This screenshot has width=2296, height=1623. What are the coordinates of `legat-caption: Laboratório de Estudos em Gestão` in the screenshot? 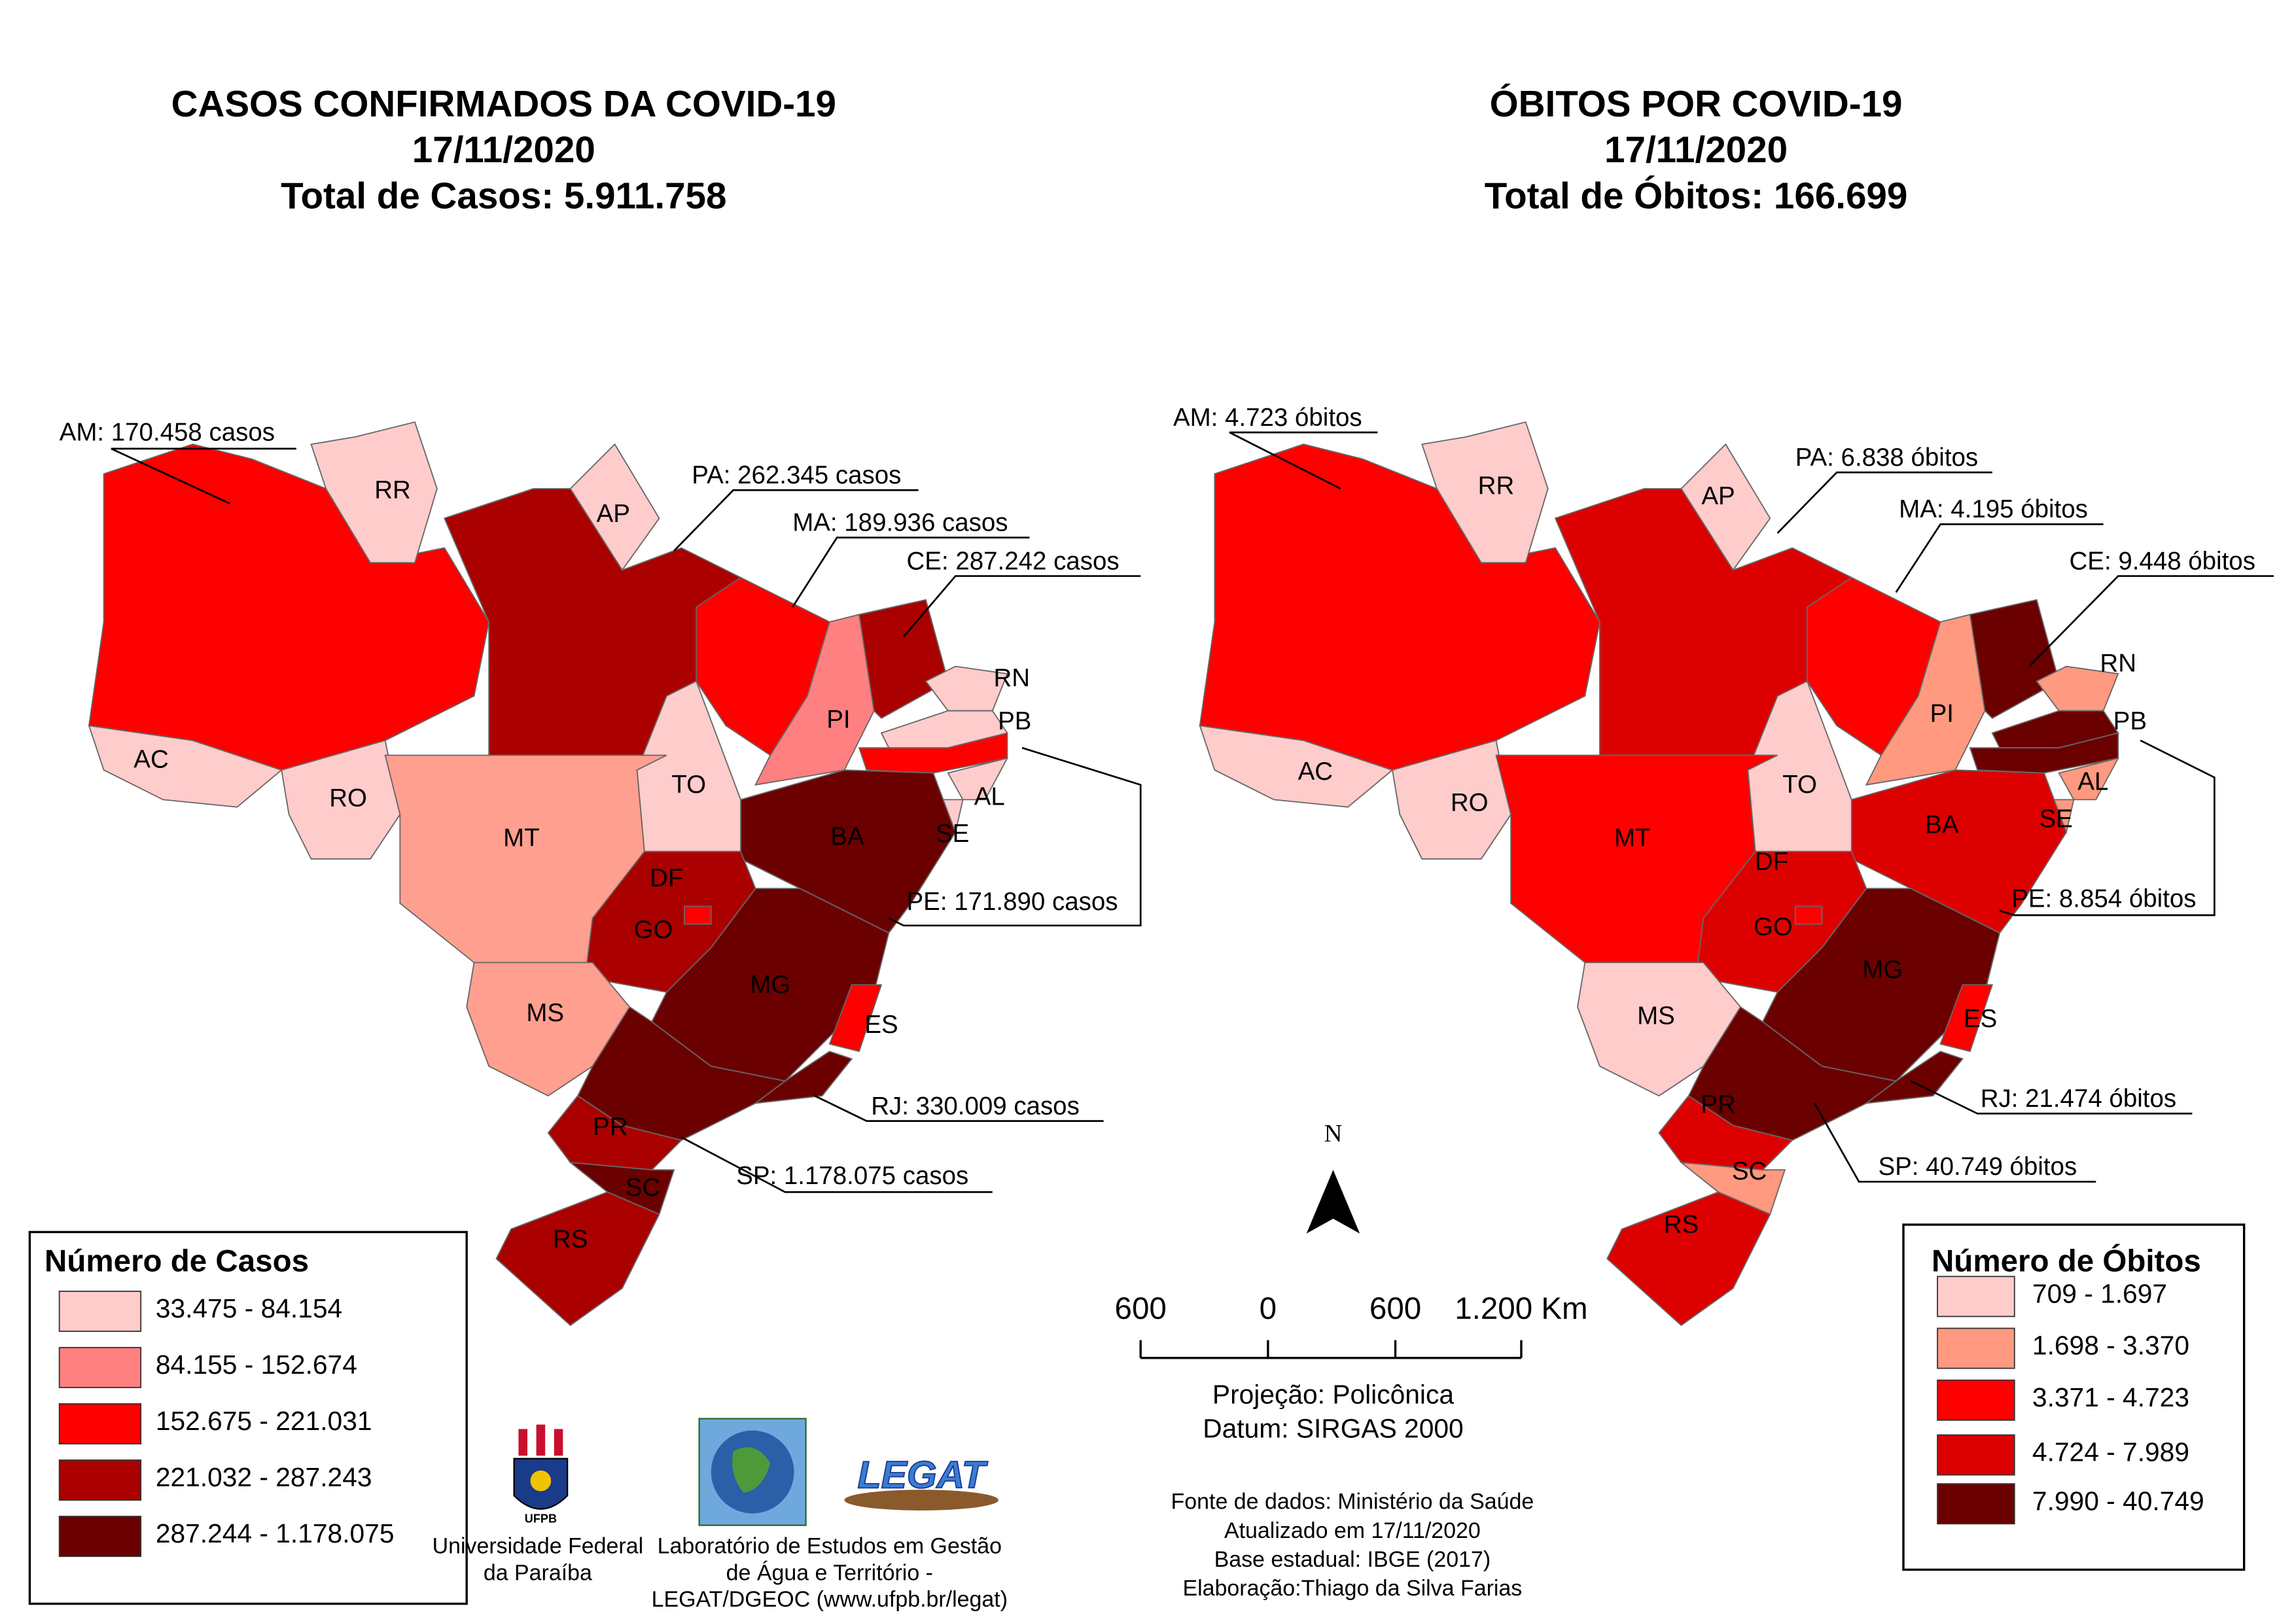 It's located at (830, 1547).